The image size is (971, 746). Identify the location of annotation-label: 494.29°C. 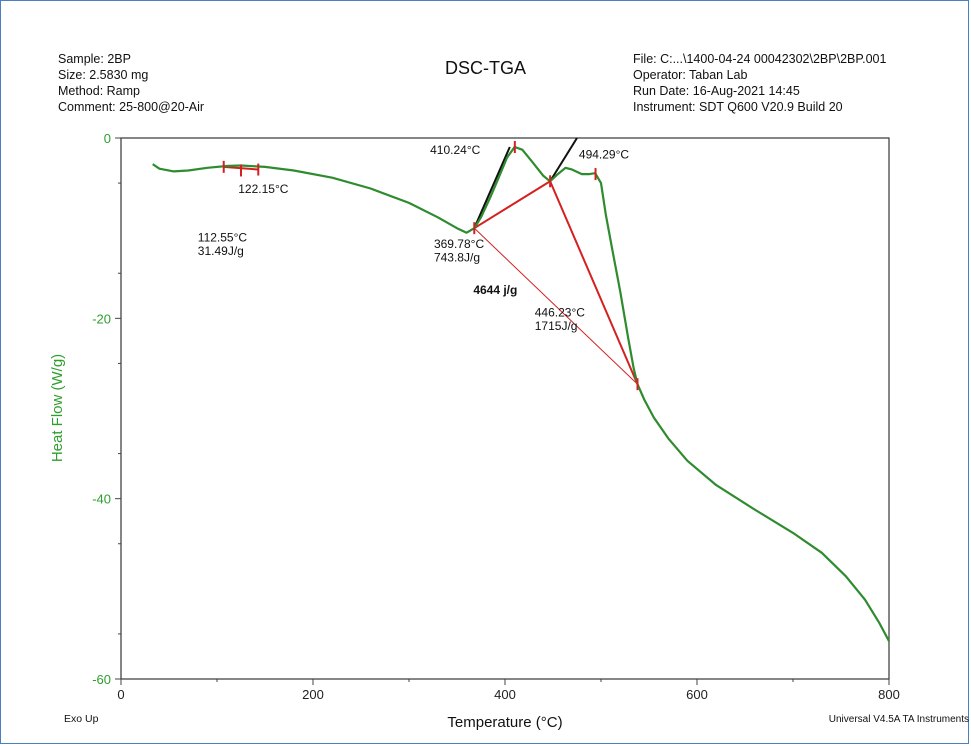
(604, 155).